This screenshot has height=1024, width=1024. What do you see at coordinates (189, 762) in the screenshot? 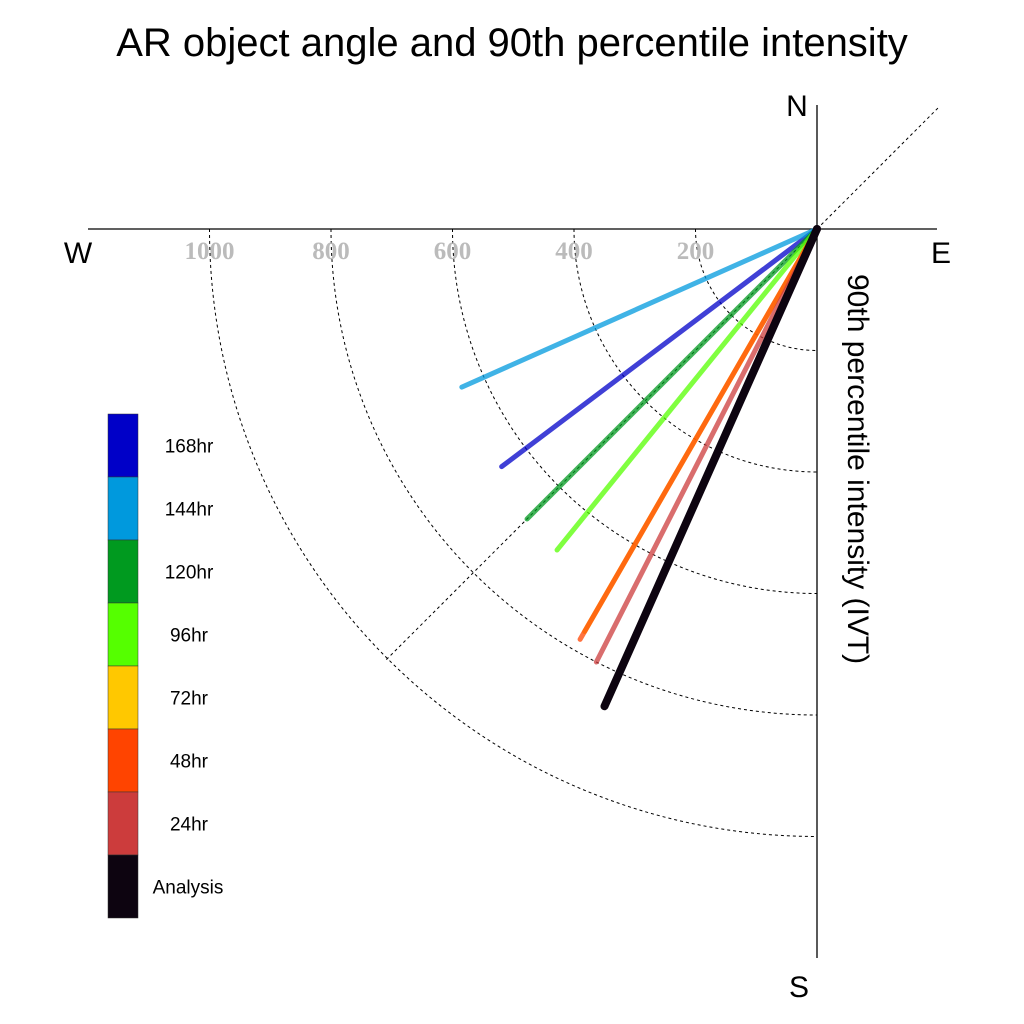
I see `legend-label: 48hr` at bounding box center [189, 762].